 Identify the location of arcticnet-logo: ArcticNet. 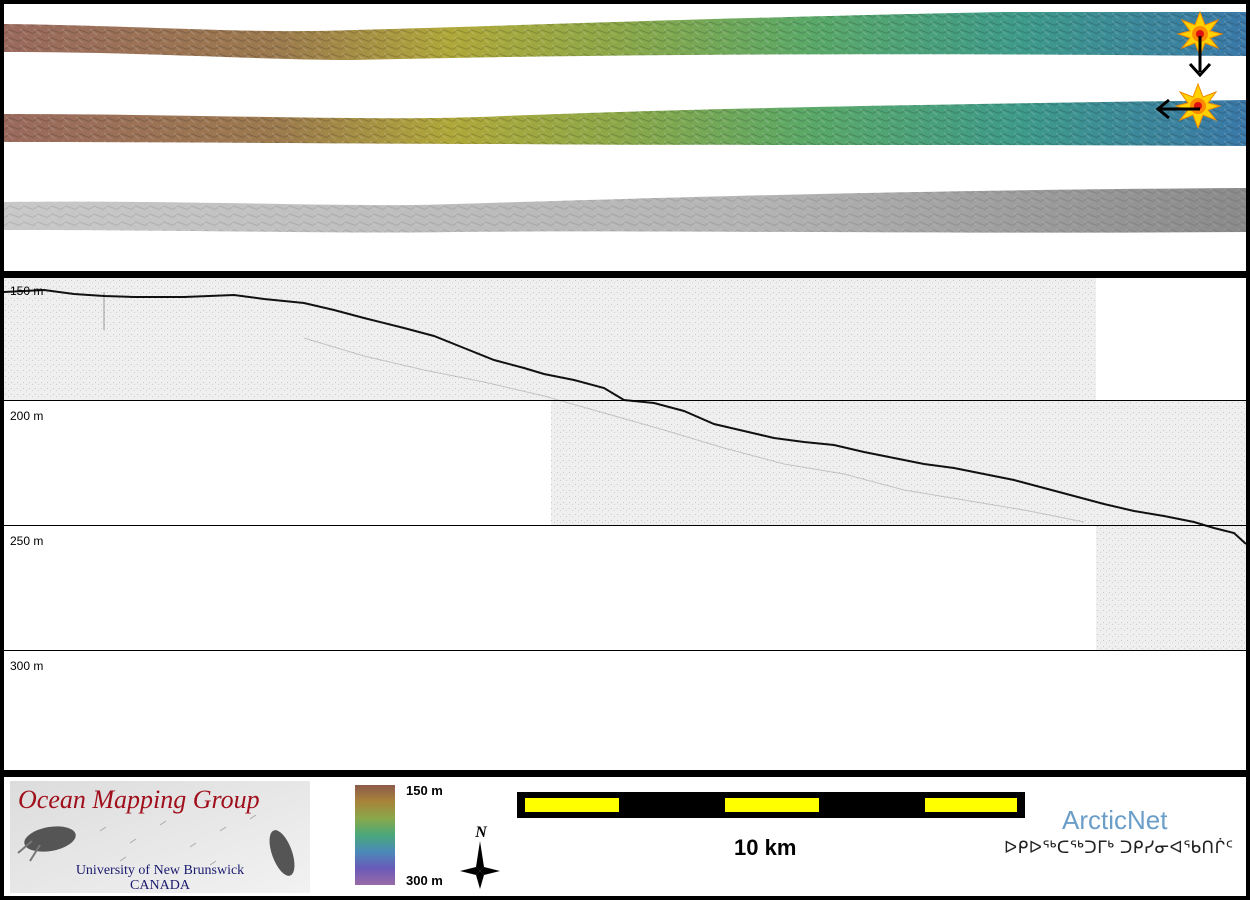
(1115, 820).